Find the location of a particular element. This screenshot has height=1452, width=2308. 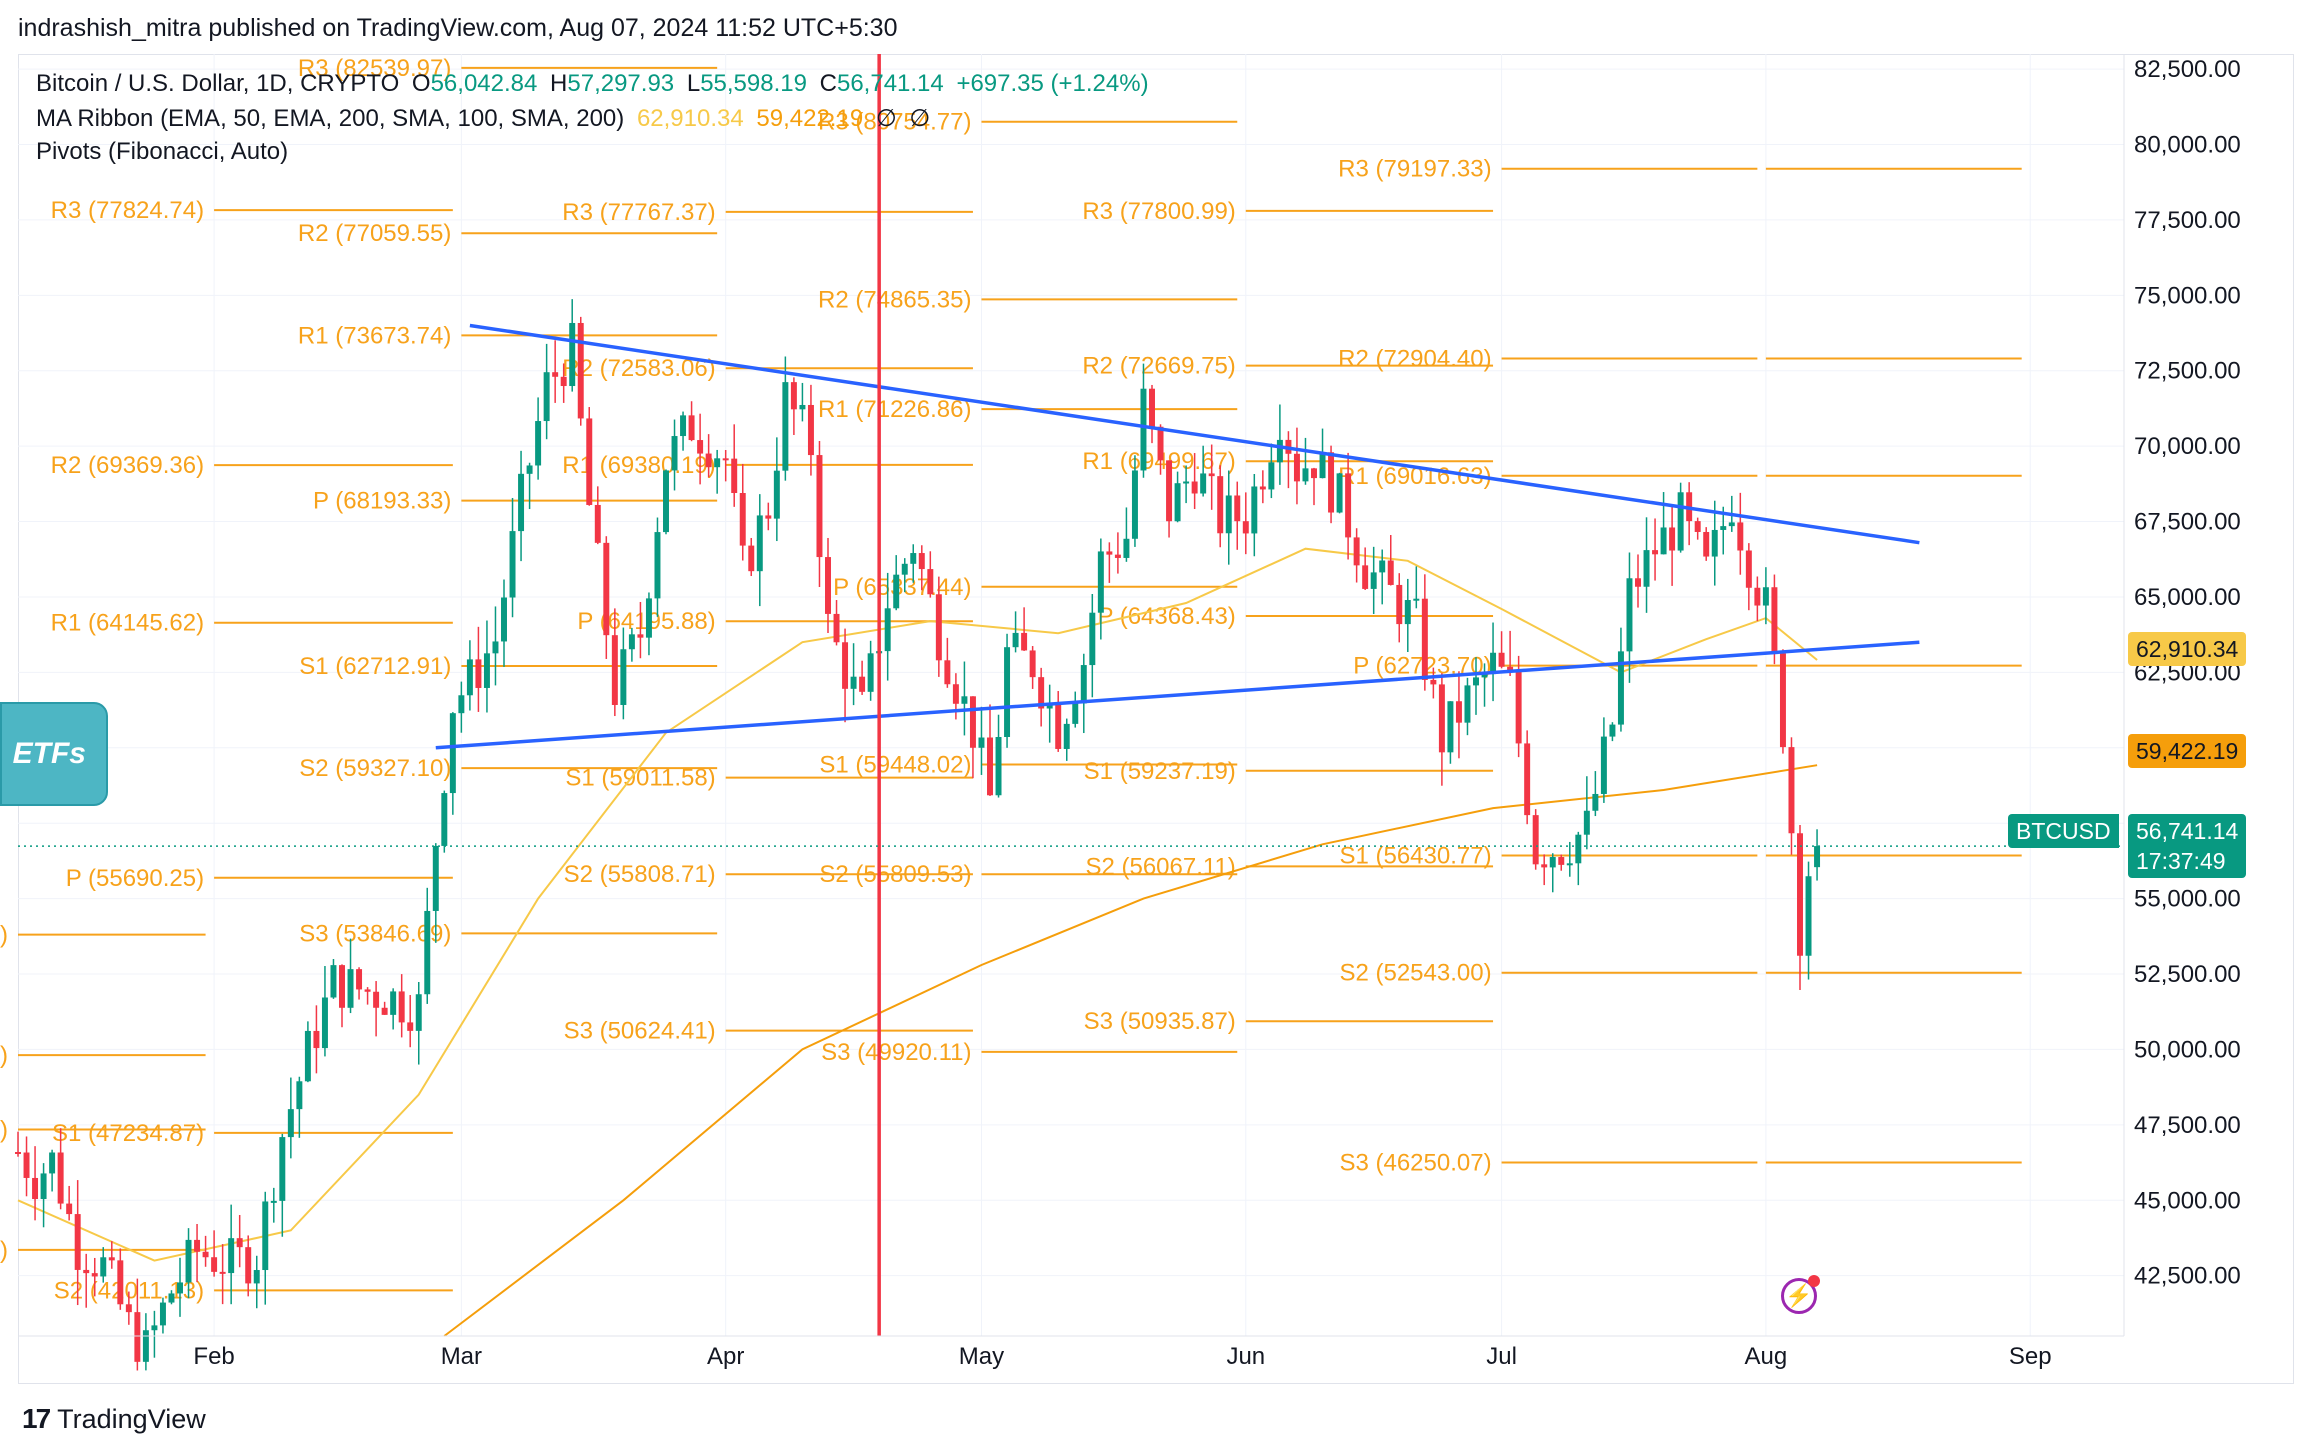

pivot-label: R2 (69369.36) is located at coordinates (127, 465).